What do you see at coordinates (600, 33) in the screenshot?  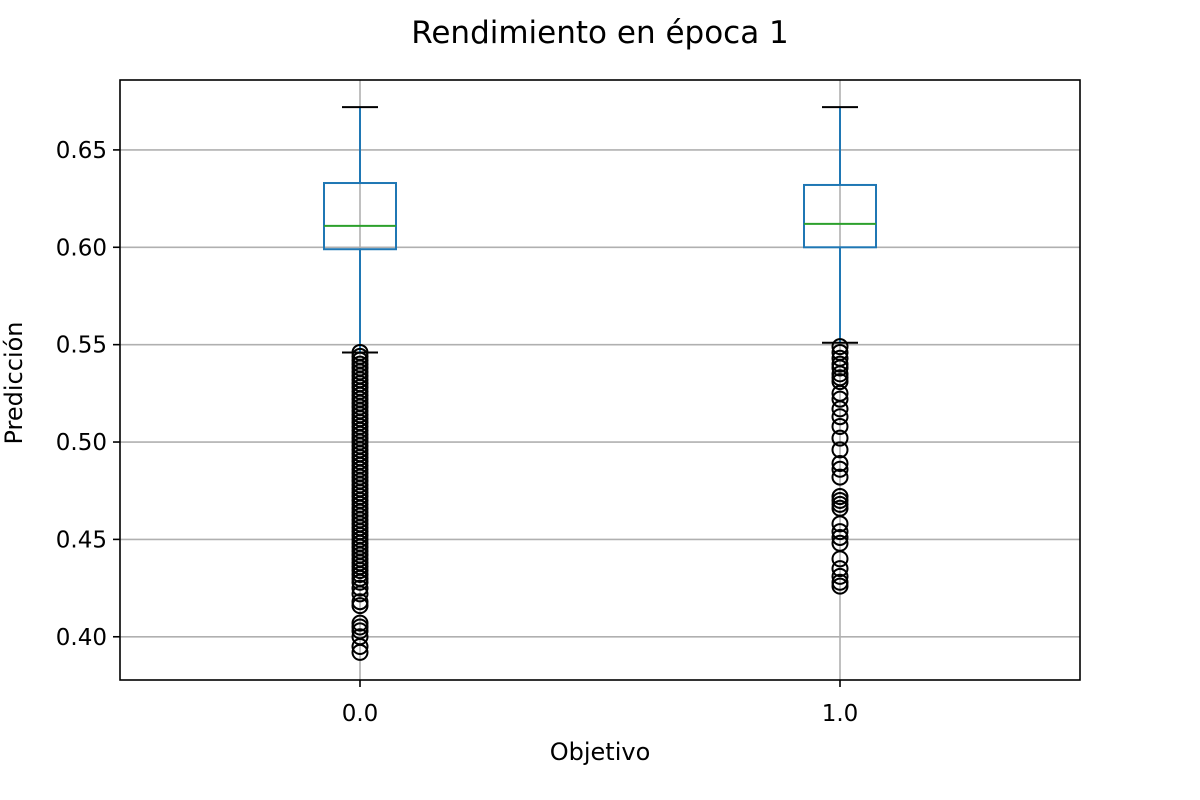 I see `chart-title: Rendimiento en época 1` at bounding box center [600, 33].